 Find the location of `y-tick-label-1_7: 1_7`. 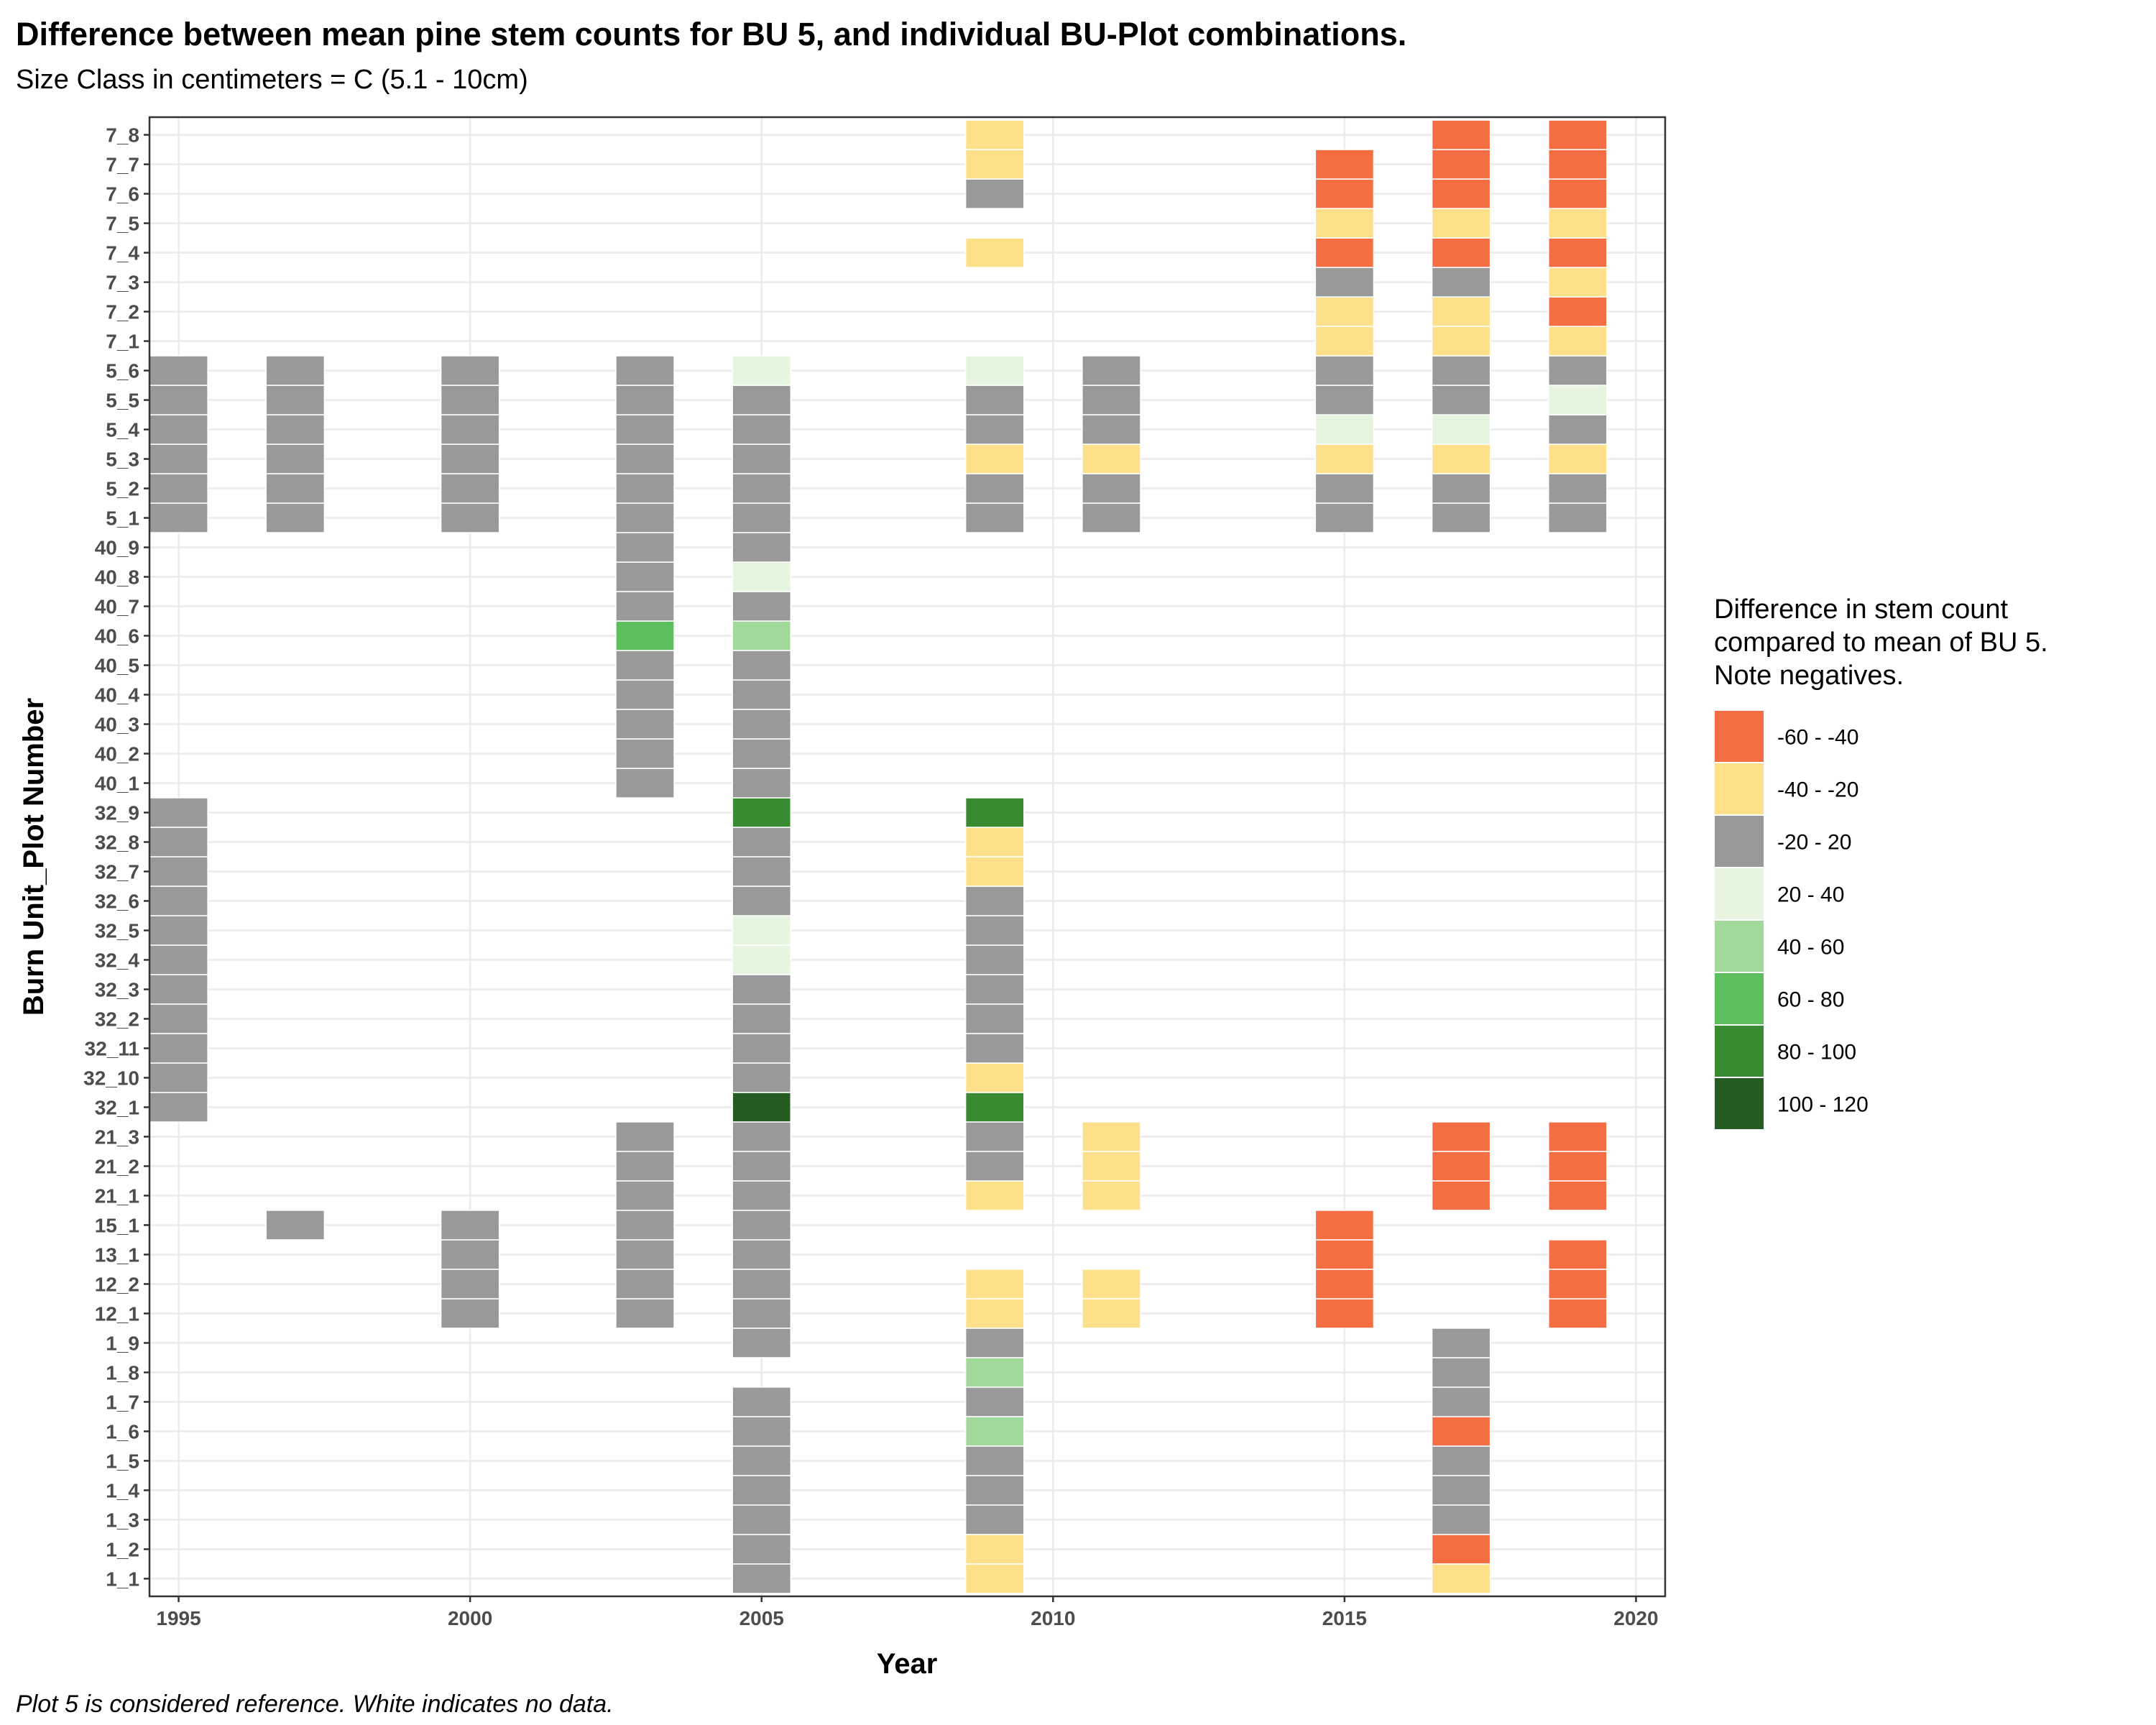

y-tick-label-1_7: 1_7 is located at coordinates (123, 1402).